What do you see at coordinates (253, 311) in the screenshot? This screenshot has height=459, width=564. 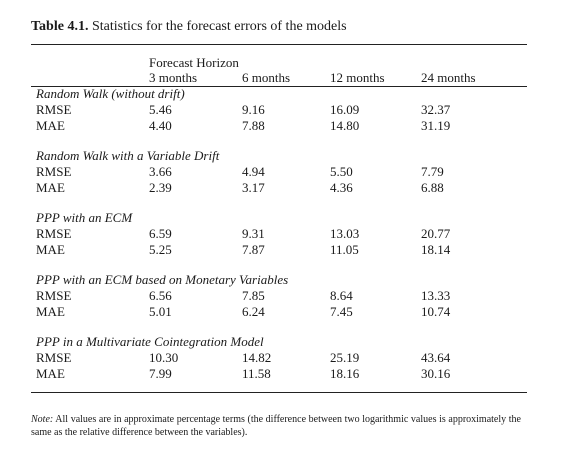 I see `table-cell: 6.24` at bounding box center [253, 311].